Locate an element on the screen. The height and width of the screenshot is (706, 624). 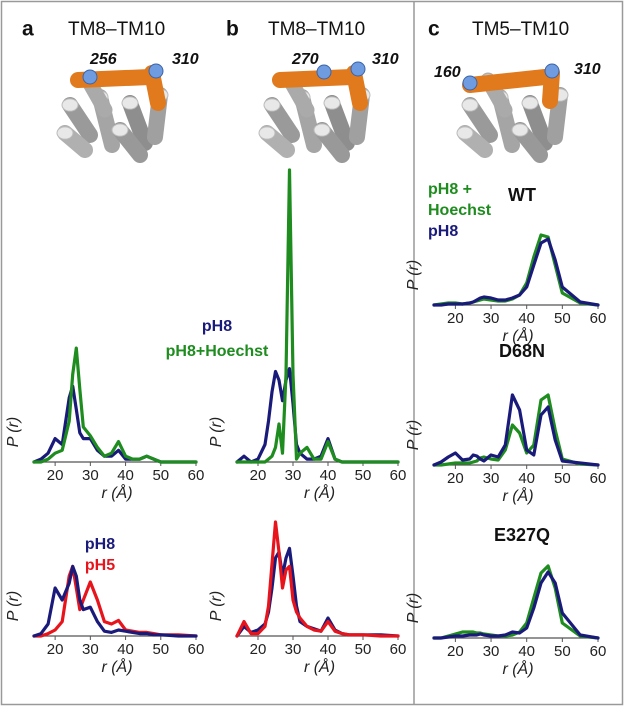
residue-label: 160 is located at coordinates (447, 72).